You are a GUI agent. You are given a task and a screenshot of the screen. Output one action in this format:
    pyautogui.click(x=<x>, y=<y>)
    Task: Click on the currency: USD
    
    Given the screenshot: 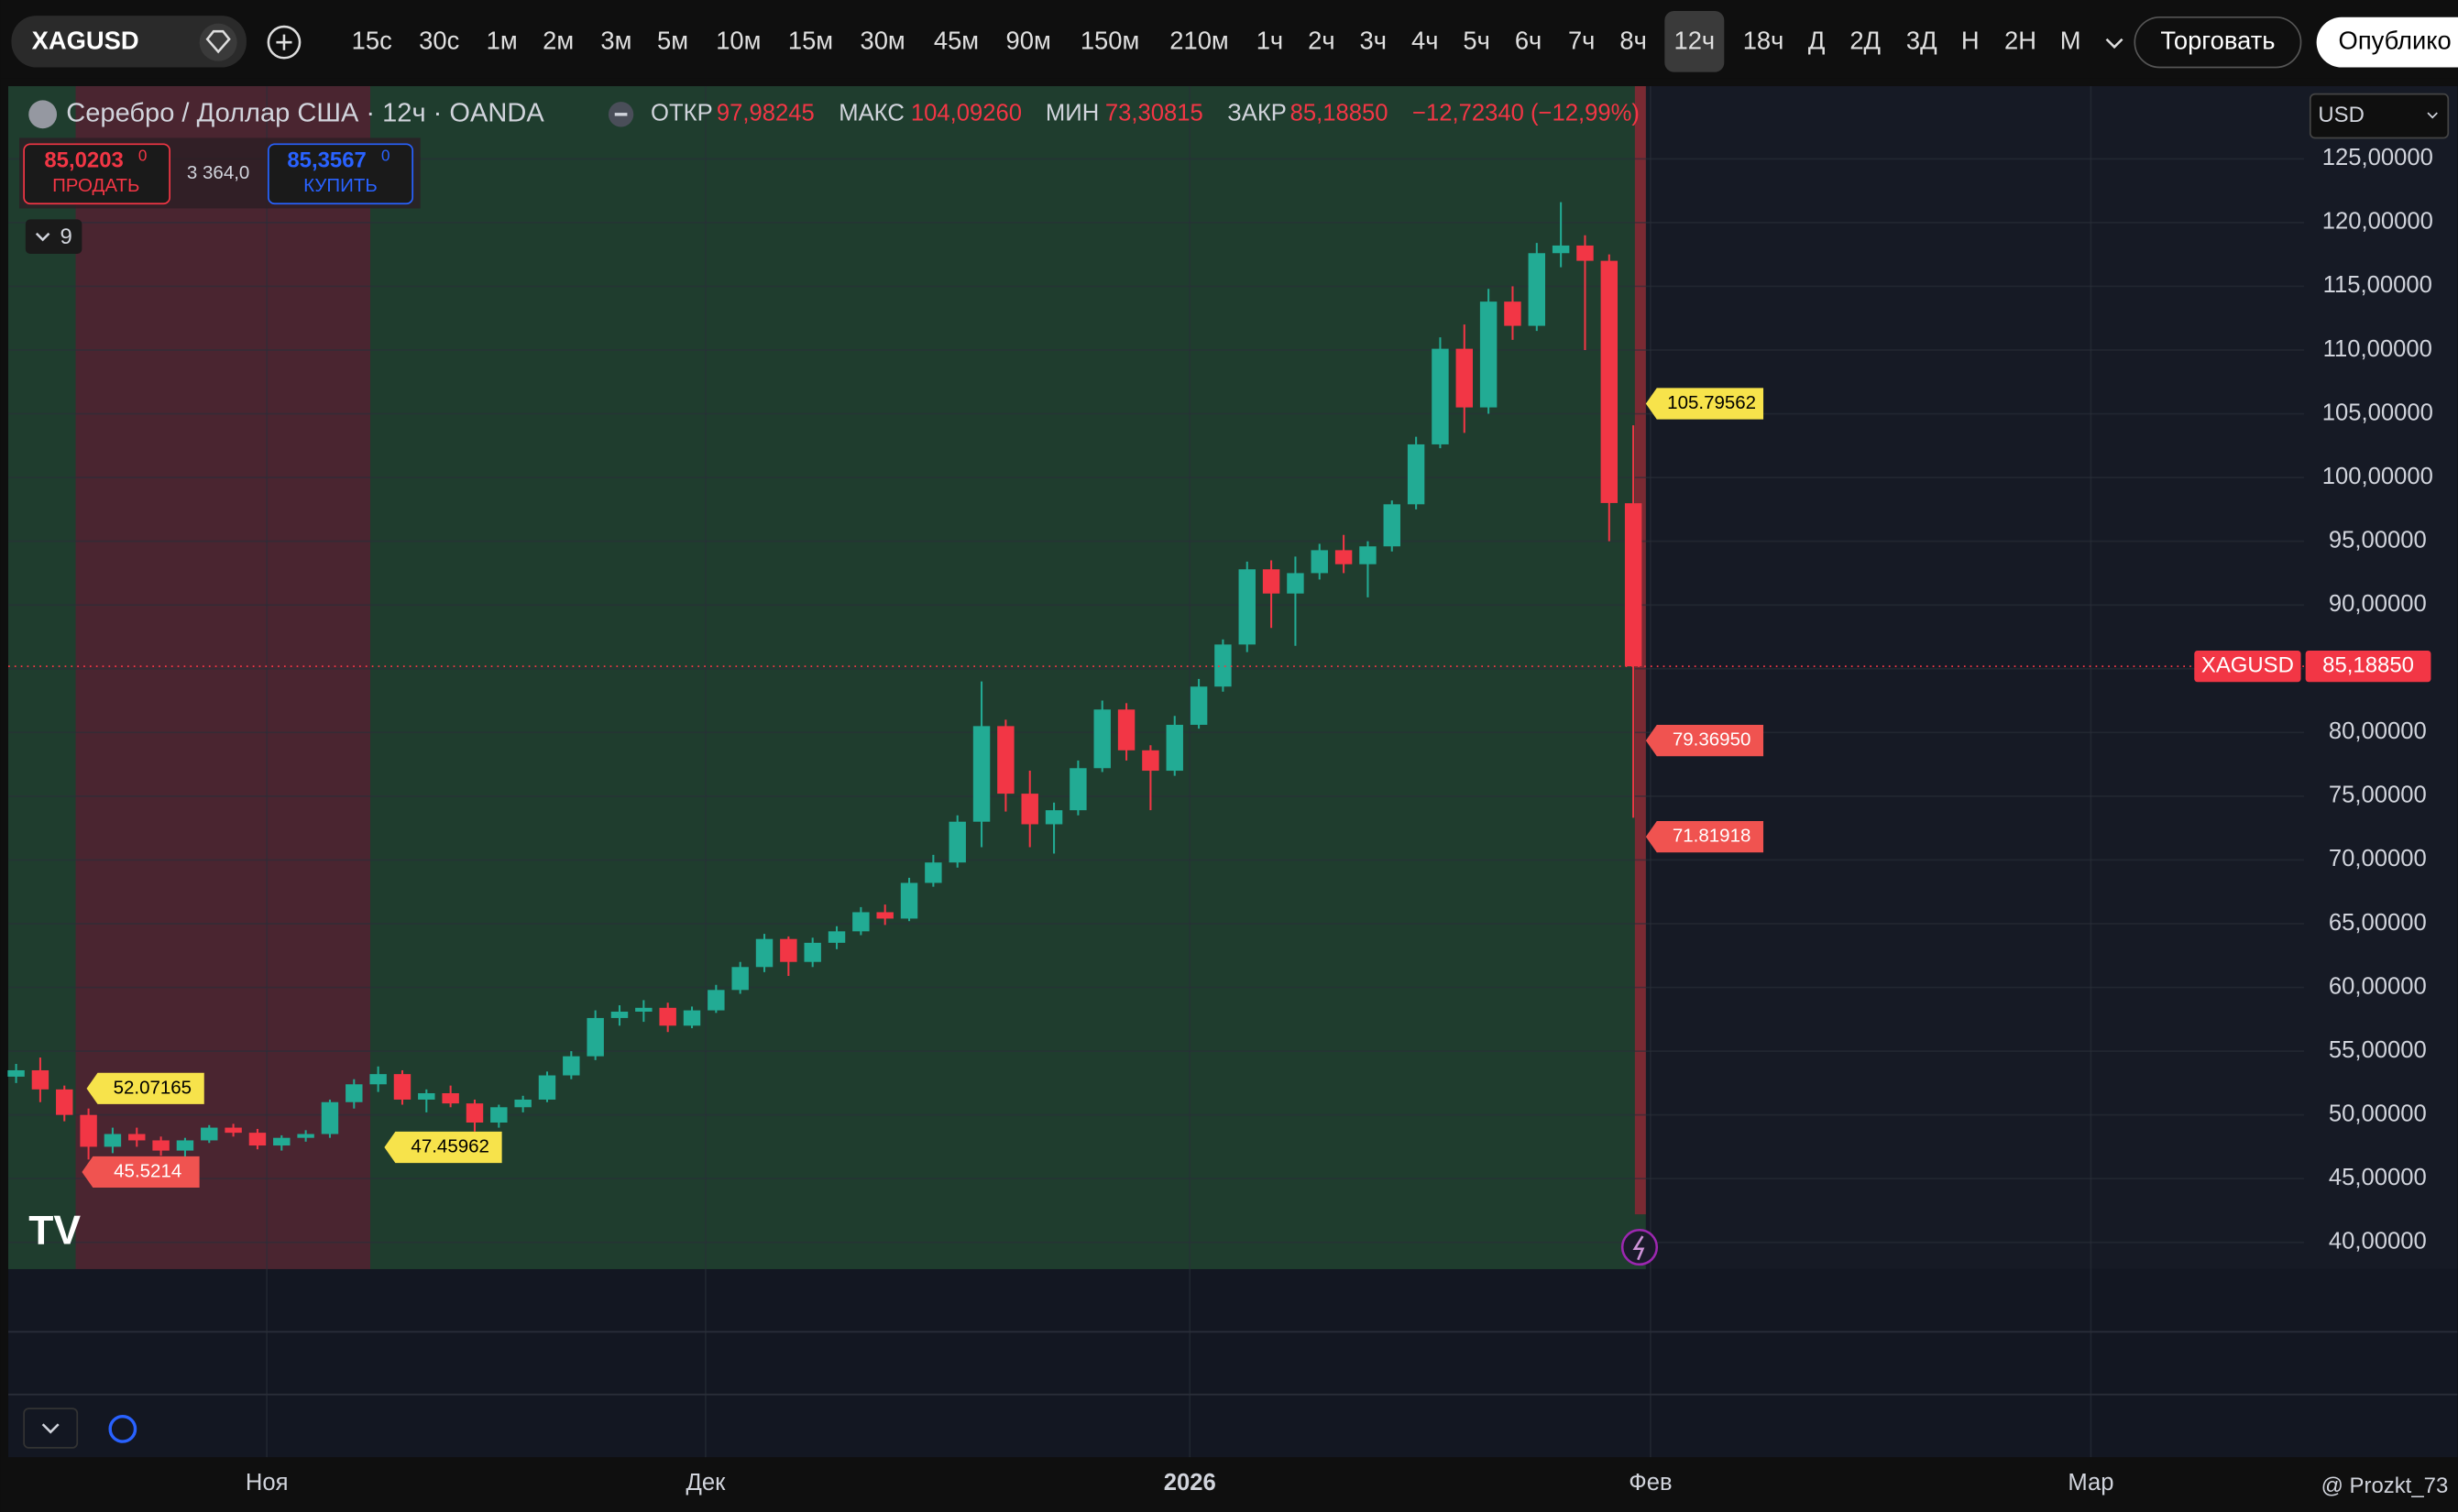 What is the action you would take?
    pyautogui.click(x=2341, y=115)
    